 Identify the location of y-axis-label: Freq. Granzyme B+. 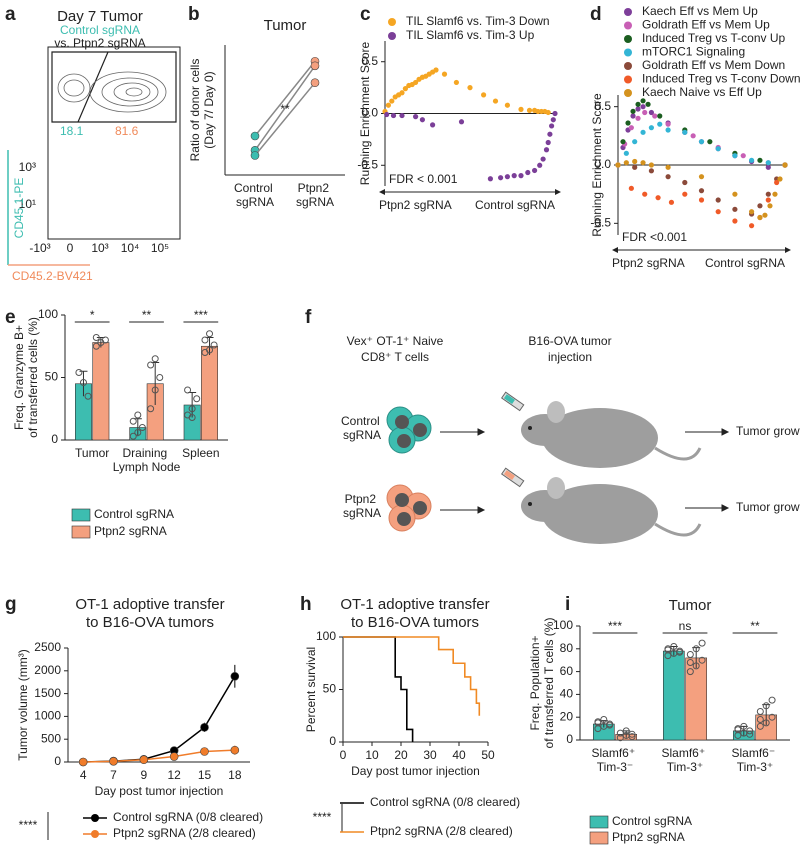
(19, 377).